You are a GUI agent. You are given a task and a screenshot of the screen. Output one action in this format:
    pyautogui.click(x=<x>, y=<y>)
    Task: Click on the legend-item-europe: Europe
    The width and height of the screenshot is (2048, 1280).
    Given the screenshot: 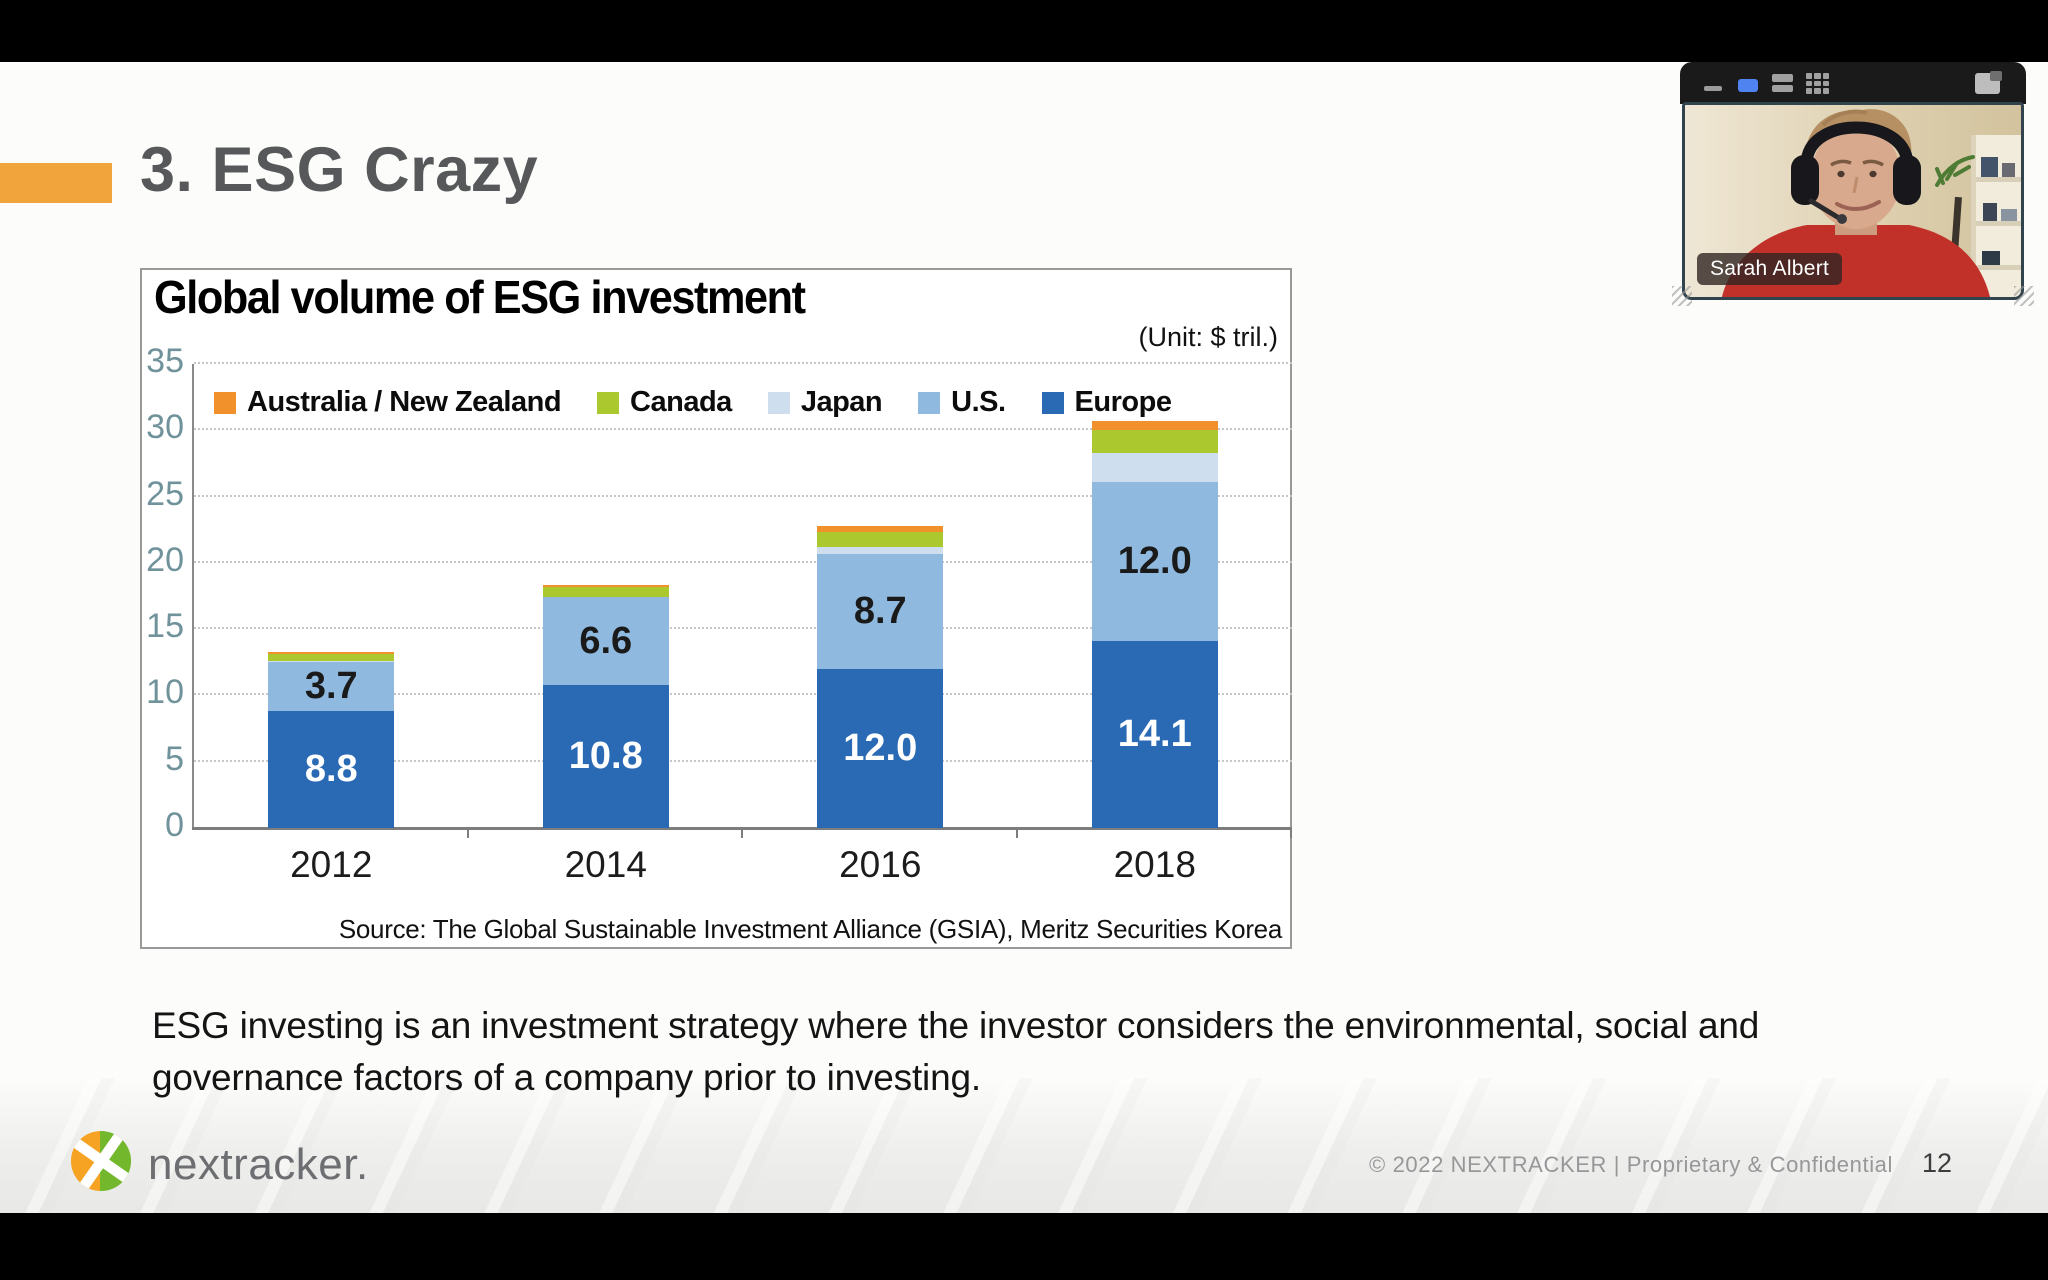 What is the action you would take?
    pyautogui.click(x=1106, y=402)
    